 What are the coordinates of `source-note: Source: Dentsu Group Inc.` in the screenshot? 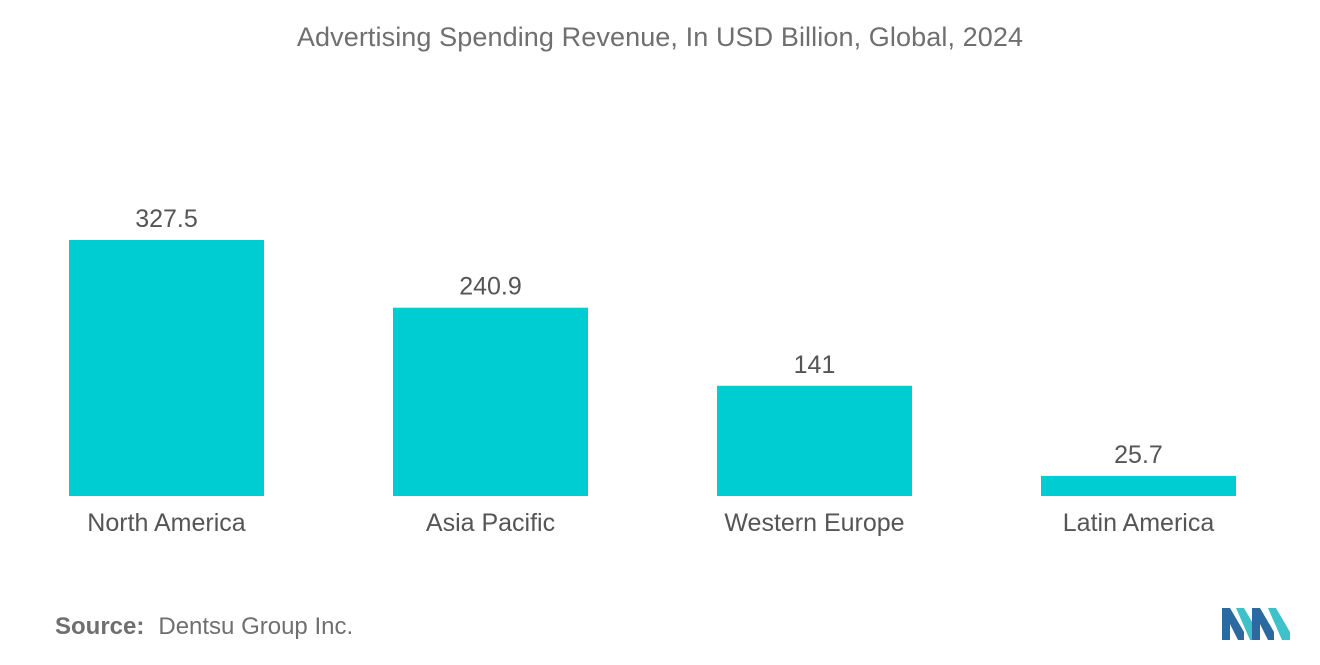 It's located at (204, 627).